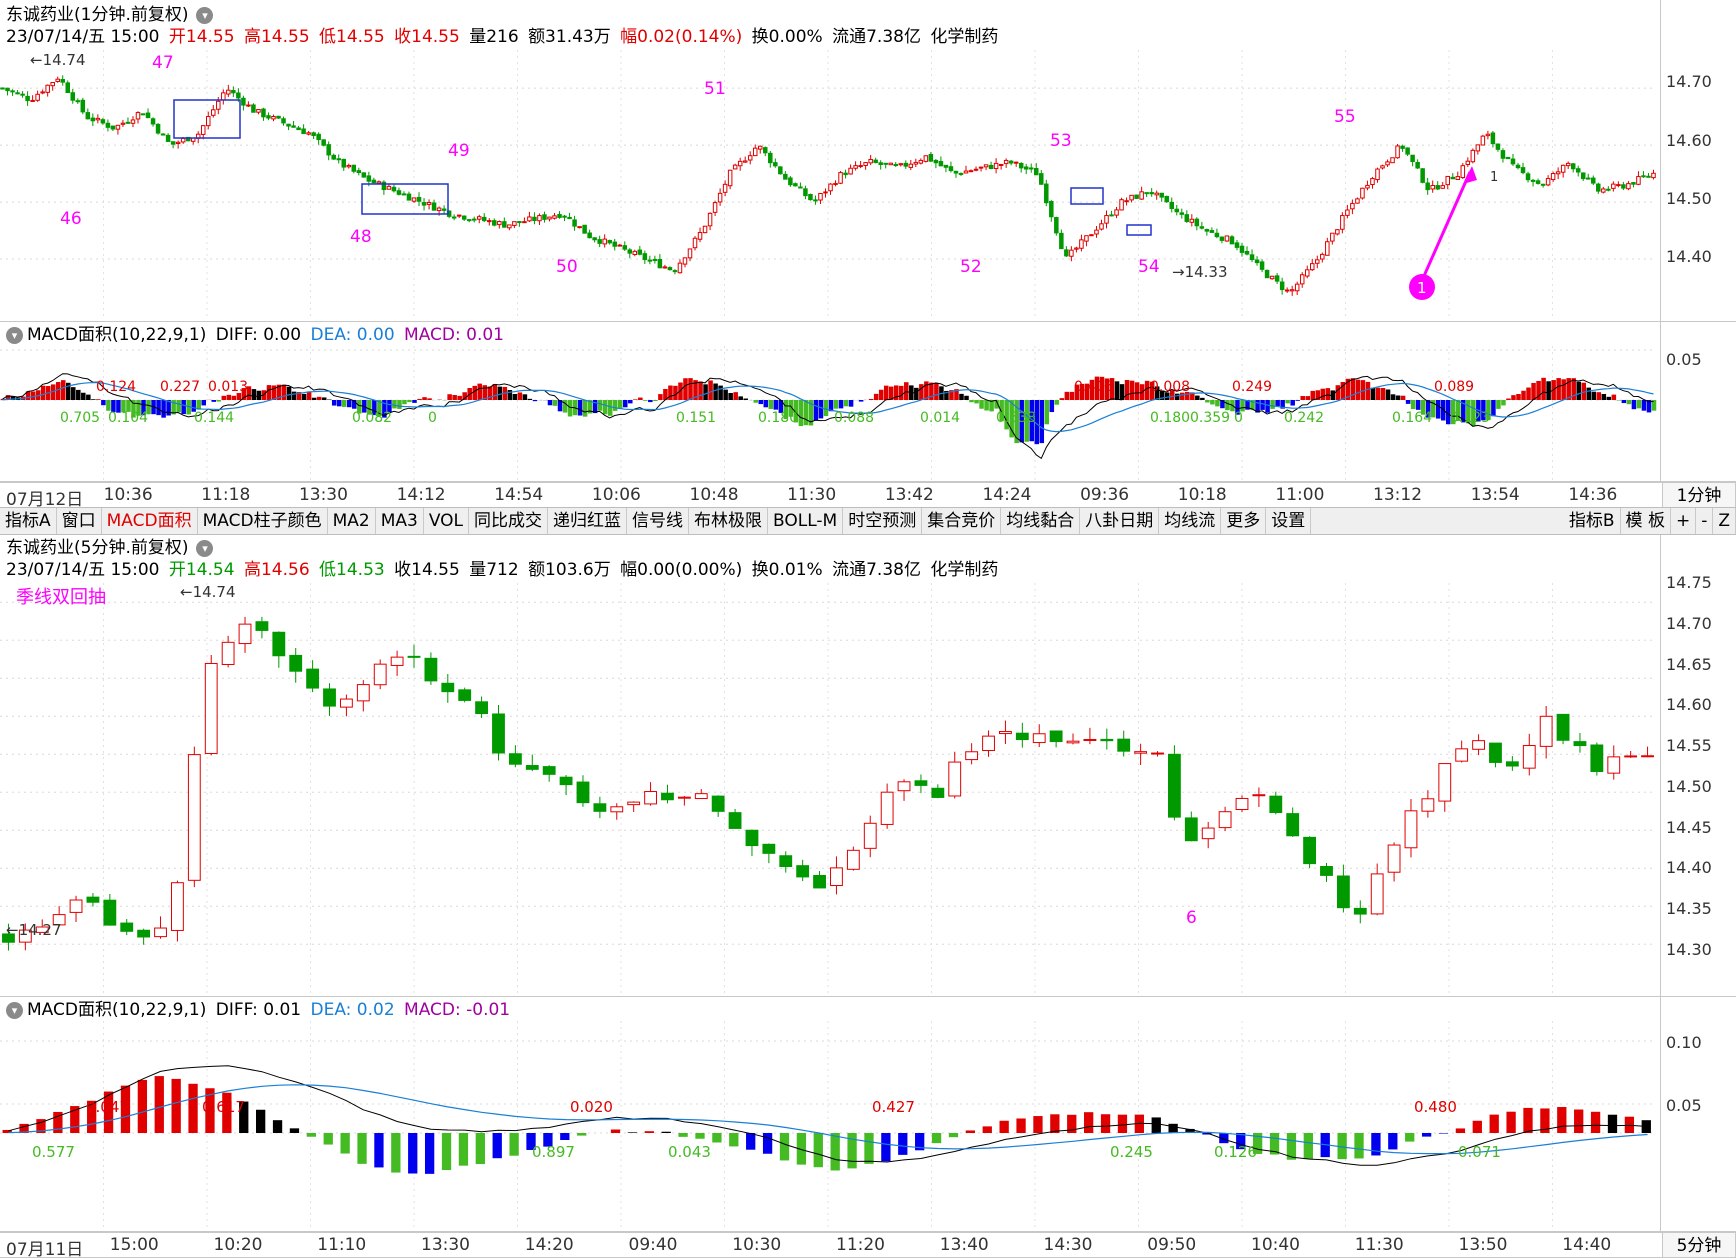 The height and width of the screenshot is (1258, 1736). Describe the element at coordinates (1041, 521) in the screenshot. I see `toolbar-item: 均线黏合` at that location.